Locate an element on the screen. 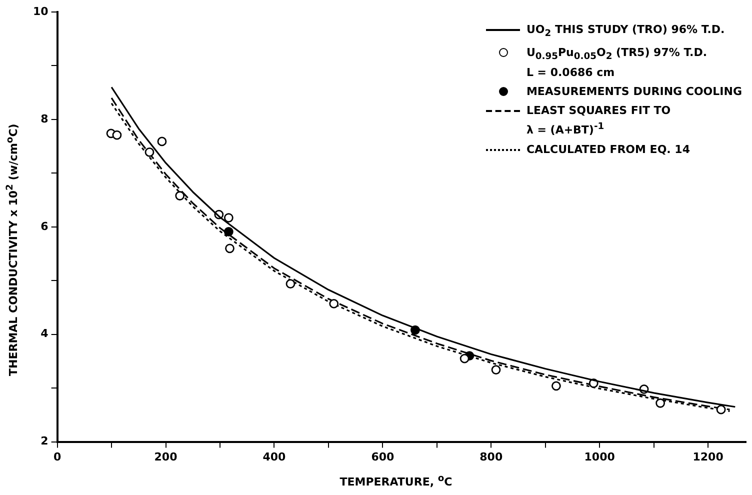 The image size is (752, 495). y-tick-label: 8 is located at coordinates (44, 119).